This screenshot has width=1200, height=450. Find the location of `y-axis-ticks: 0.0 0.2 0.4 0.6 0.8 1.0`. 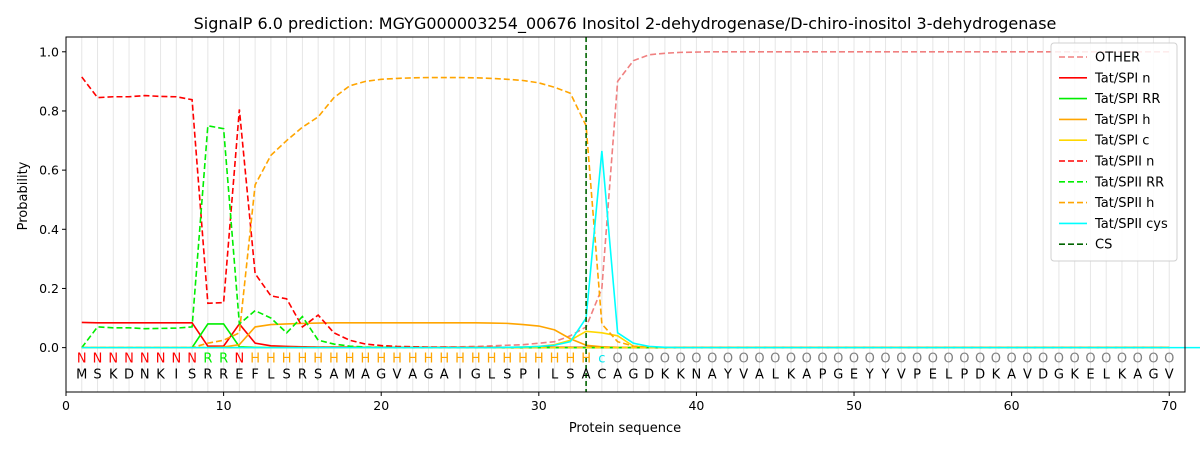

y-axis-ticks: 0.0 0.2 0.4 0.6 0.8 1.0 is located at coordinates (52, 199).